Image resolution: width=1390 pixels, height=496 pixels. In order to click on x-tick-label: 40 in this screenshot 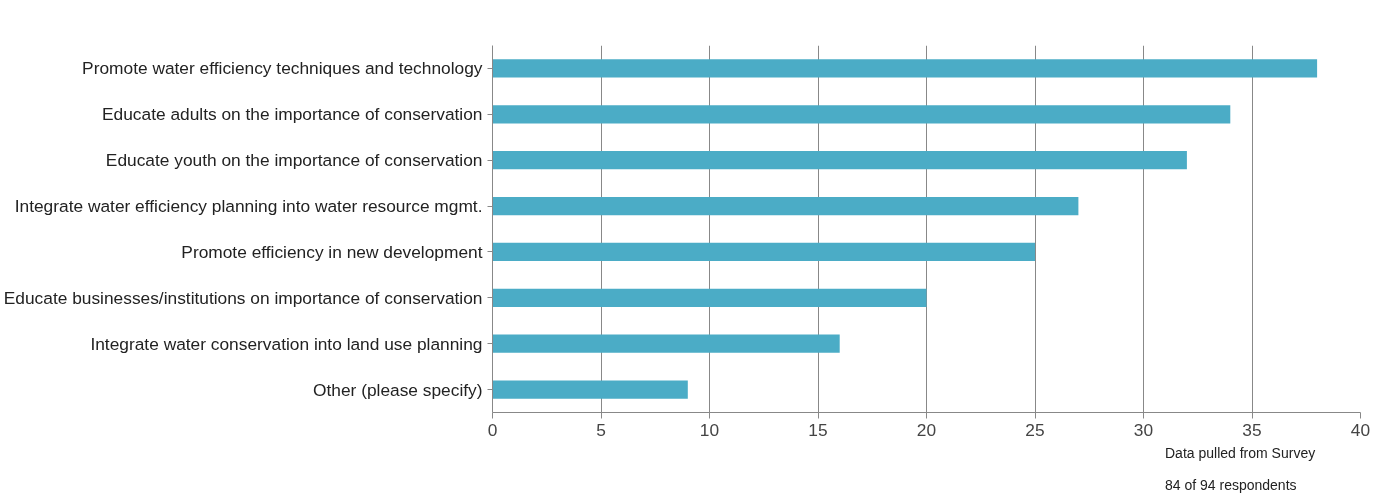, I will do `click(1360, 429)`.